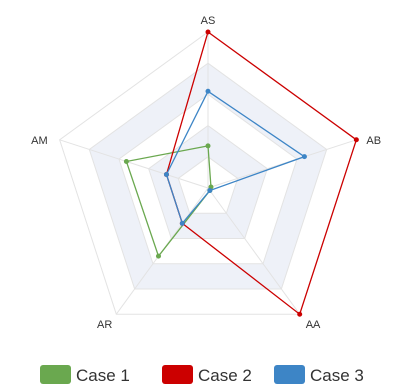 The image size is (396, 387). Describe the element at coordinates (208, 91) in the screenshot. I see `series-3-point-as` at that location.